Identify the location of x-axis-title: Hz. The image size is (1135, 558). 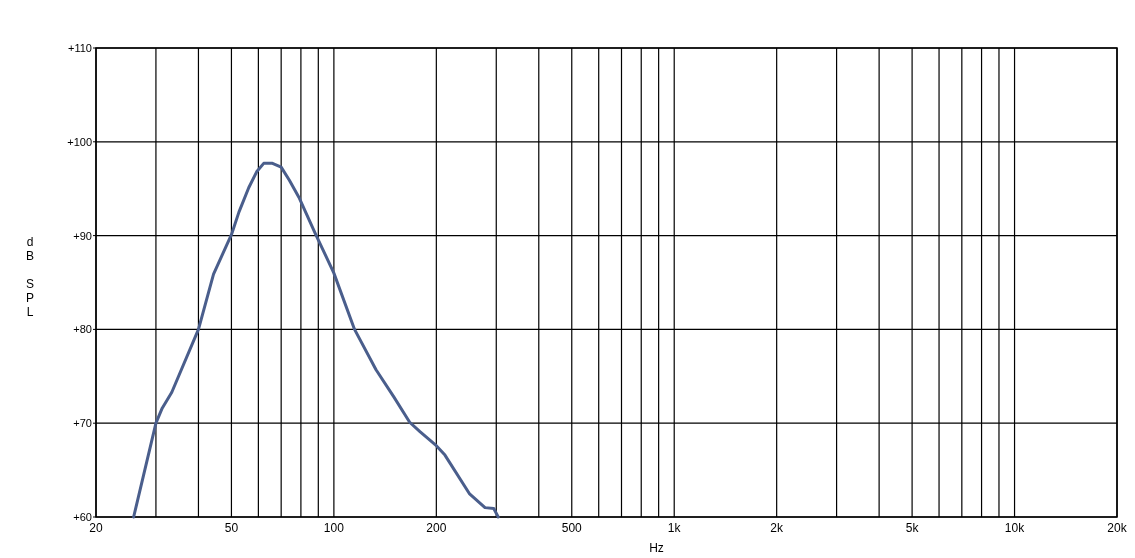
(656, 548).